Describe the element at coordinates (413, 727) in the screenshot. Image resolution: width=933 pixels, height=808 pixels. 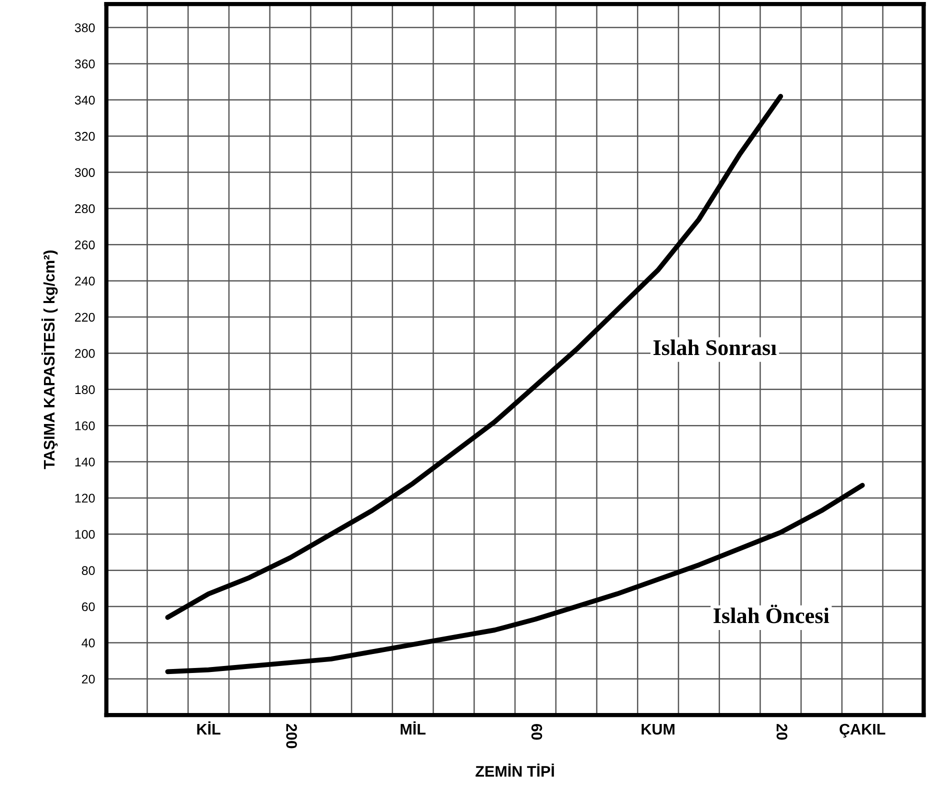
I see `x-tick-label: MİL` at that location.